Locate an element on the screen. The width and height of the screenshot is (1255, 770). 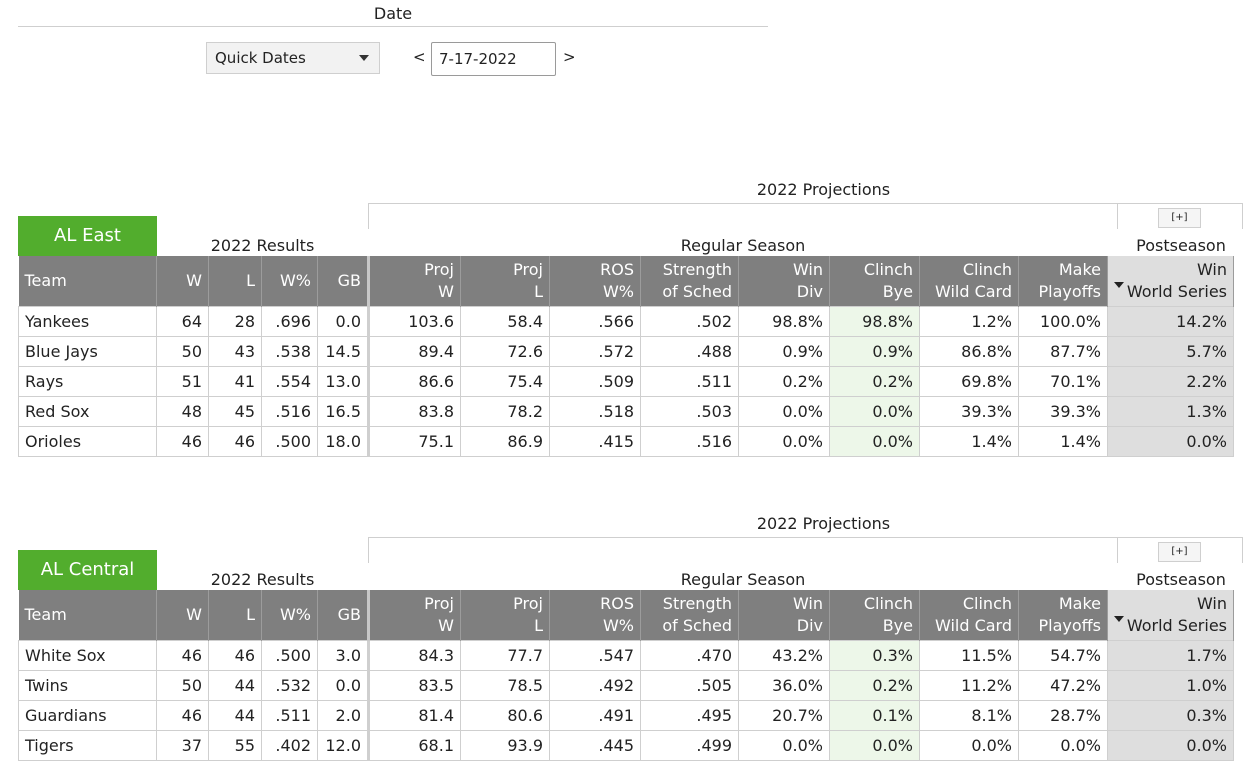
date-input is located at coordinates (493, 59).